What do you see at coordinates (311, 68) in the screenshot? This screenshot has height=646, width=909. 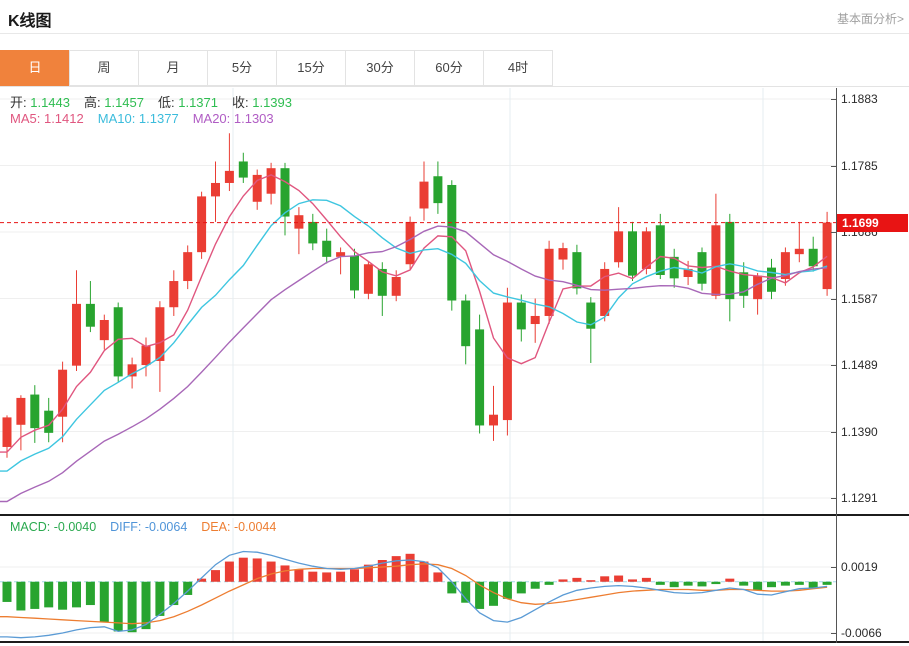 I see `tab-15分: 15分` at bounding box center [311, 68].